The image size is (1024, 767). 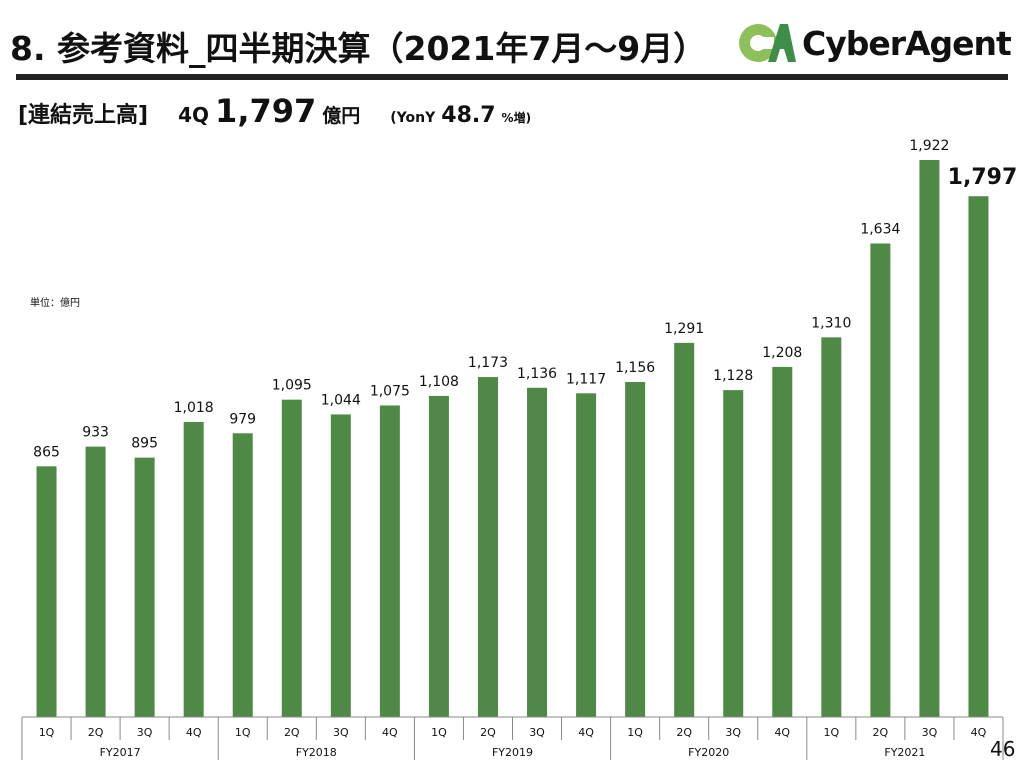 What do you see at coordinates (983, 177) in the screenshot?
I see `data-label: 1,797` at bounding box center [983, 177].